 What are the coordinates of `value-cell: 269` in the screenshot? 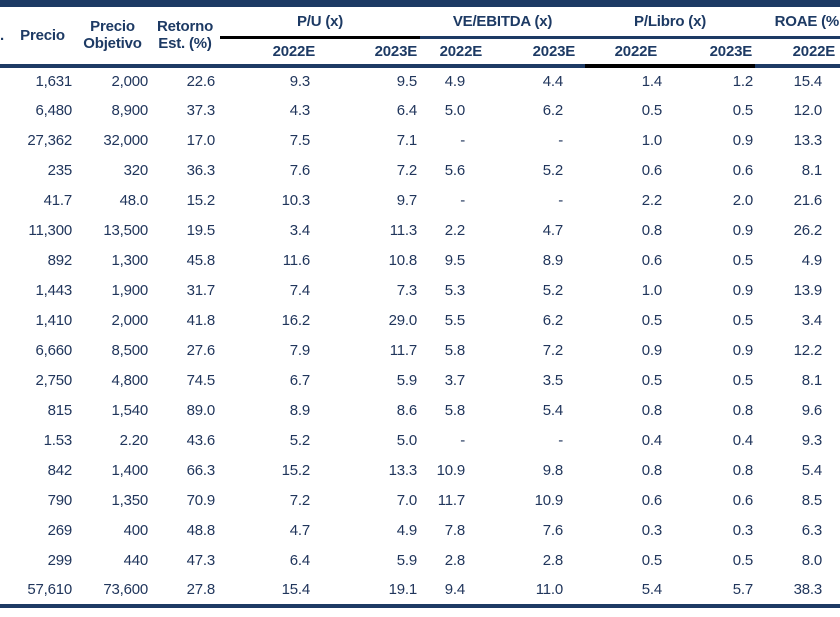 It's located at (60, 530).